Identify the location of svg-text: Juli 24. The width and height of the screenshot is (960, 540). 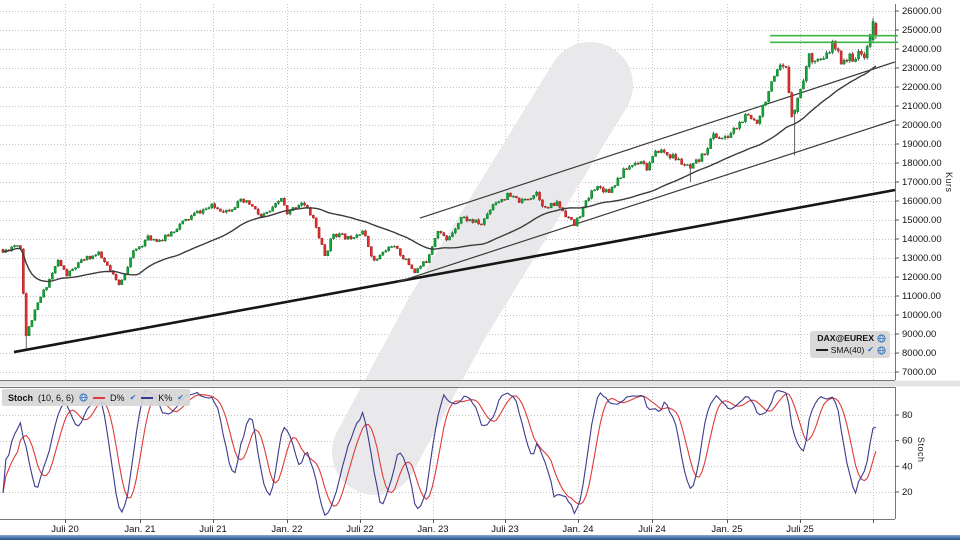
(651, 529).